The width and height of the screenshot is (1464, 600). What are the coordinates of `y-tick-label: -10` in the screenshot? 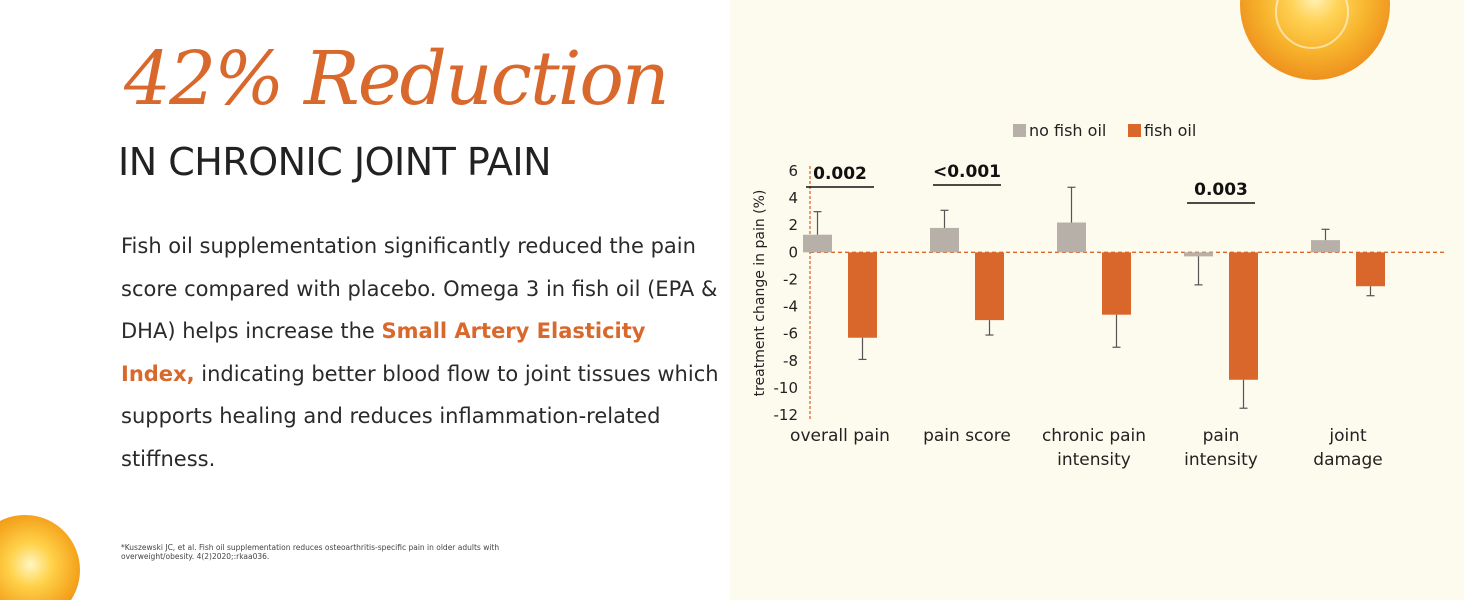 It's located at (786, 388).